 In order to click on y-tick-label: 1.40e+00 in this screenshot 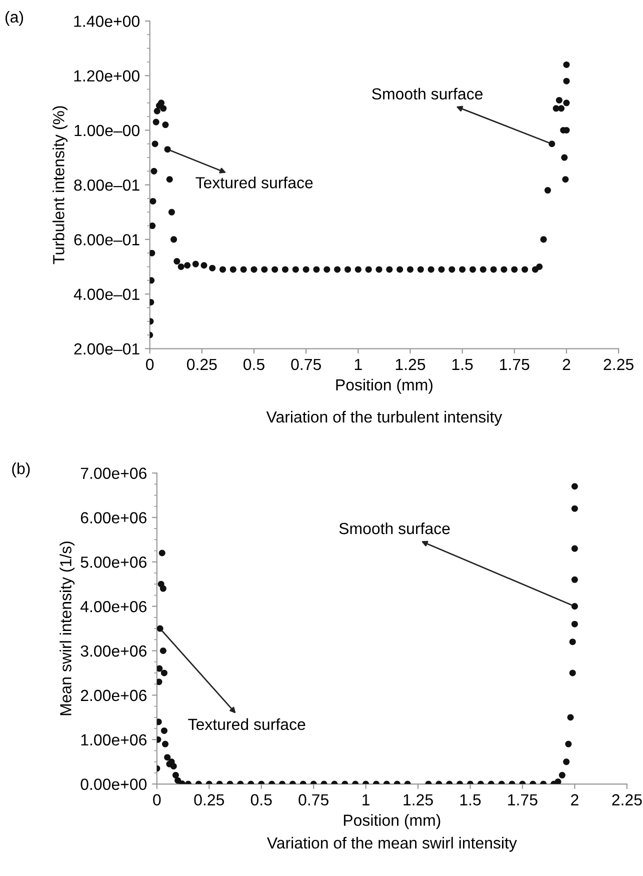, I will do `click(107, 21)`.